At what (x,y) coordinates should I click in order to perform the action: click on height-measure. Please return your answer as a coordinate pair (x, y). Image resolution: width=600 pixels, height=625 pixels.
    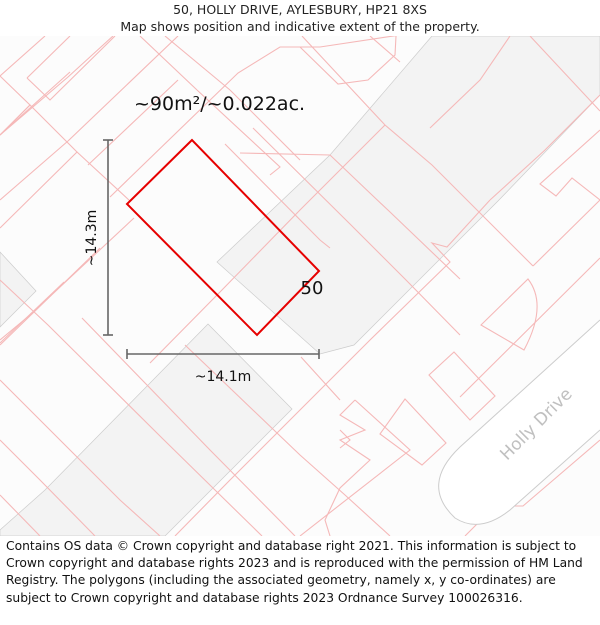
    Looking at the image, I should click on (108, 237).